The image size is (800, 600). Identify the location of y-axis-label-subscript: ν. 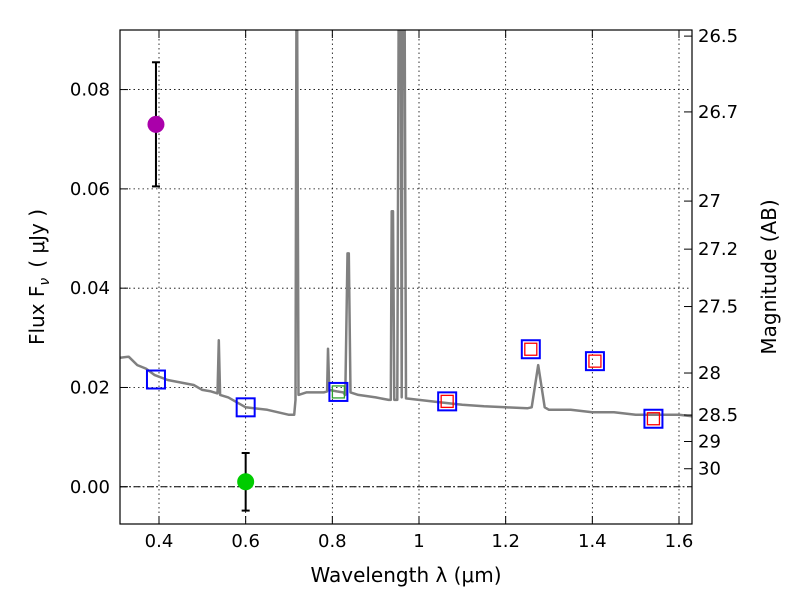
(45, 282).